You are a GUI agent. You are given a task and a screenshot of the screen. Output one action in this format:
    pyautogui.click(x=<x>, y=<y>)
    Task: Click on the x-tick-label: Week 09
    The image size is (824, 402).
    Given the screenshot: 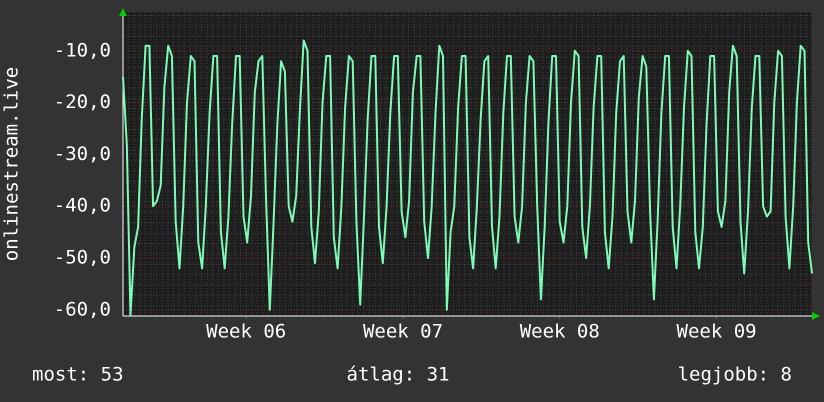 What is the action you would take?
    pyautogui.click(x=717, y=332)
    